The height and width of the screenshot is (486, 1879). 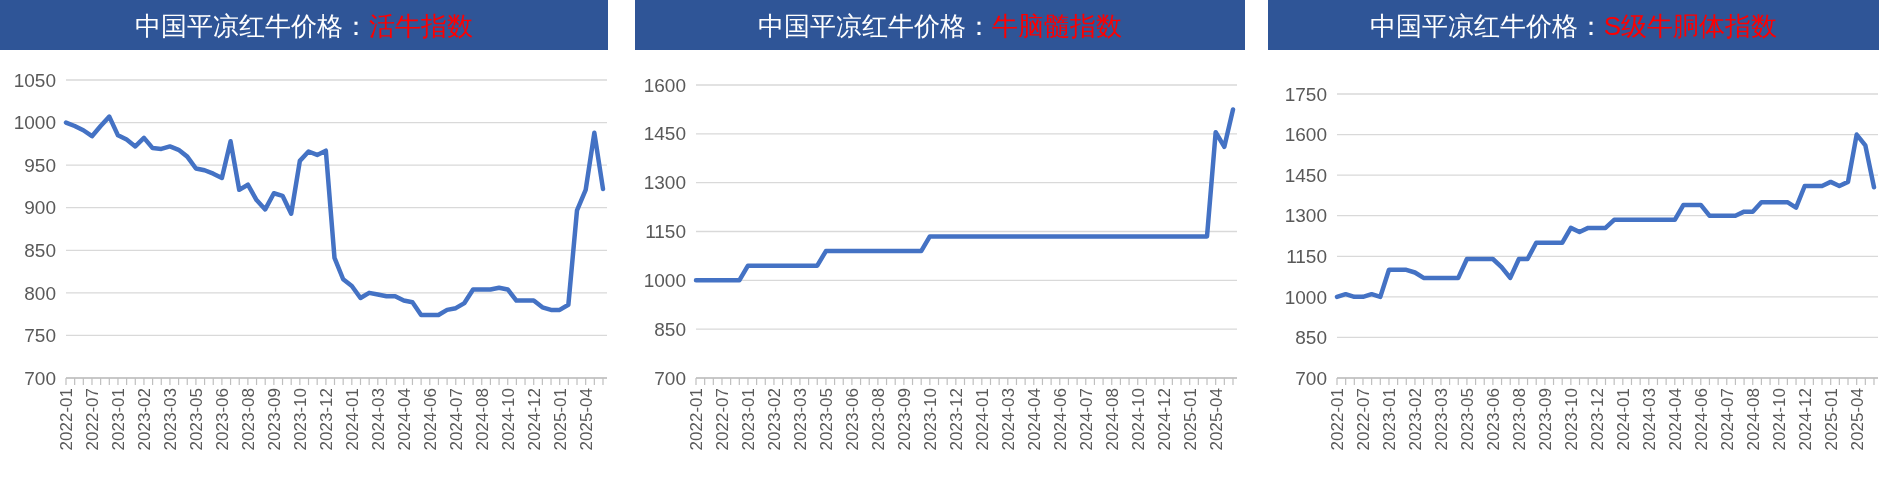 What do you see at coordinates (1305, 94) in the screenshot?
I see `y-tick-label: 1750` at bounding box center [1305, 94].